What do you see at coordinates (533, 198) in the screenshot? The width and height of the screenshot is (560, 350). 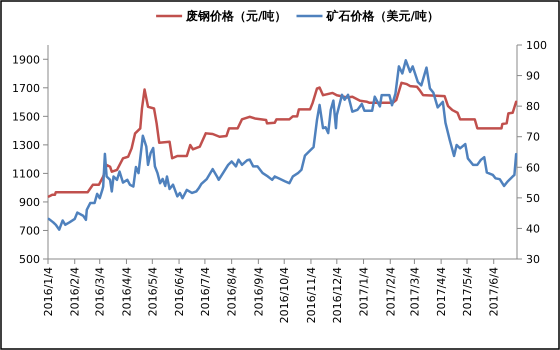 I see `y2-tick-label: 50` at bounding box center [533, 198].